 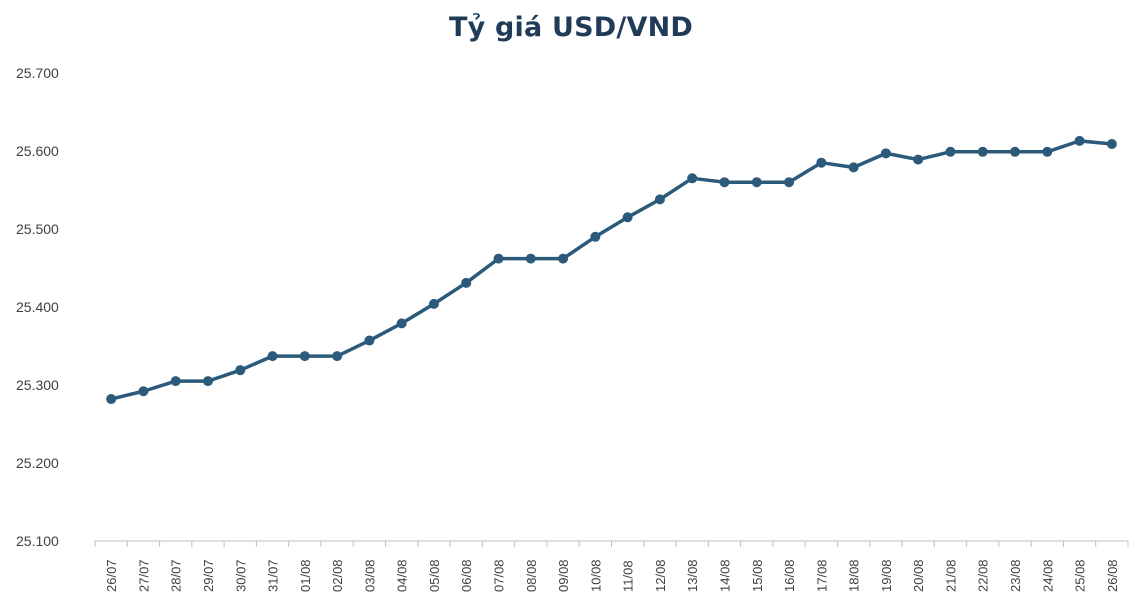 What do you see at coordinates (531, 575) in the screenshot?
I see `x-tick-label: 08/08` at bounding box center [531, 575].